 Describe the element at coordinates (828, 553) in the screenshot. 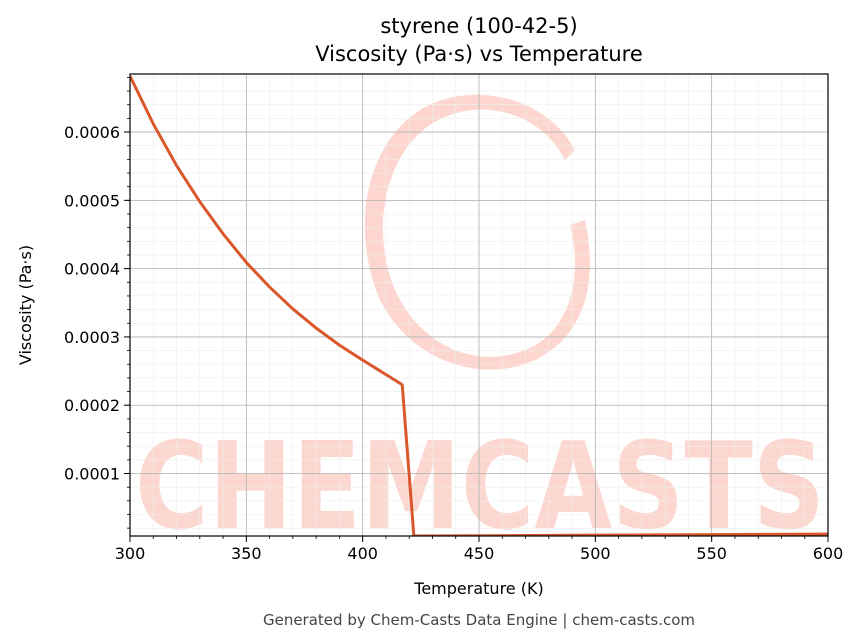

I see `x-tick-label: 600` at that location.